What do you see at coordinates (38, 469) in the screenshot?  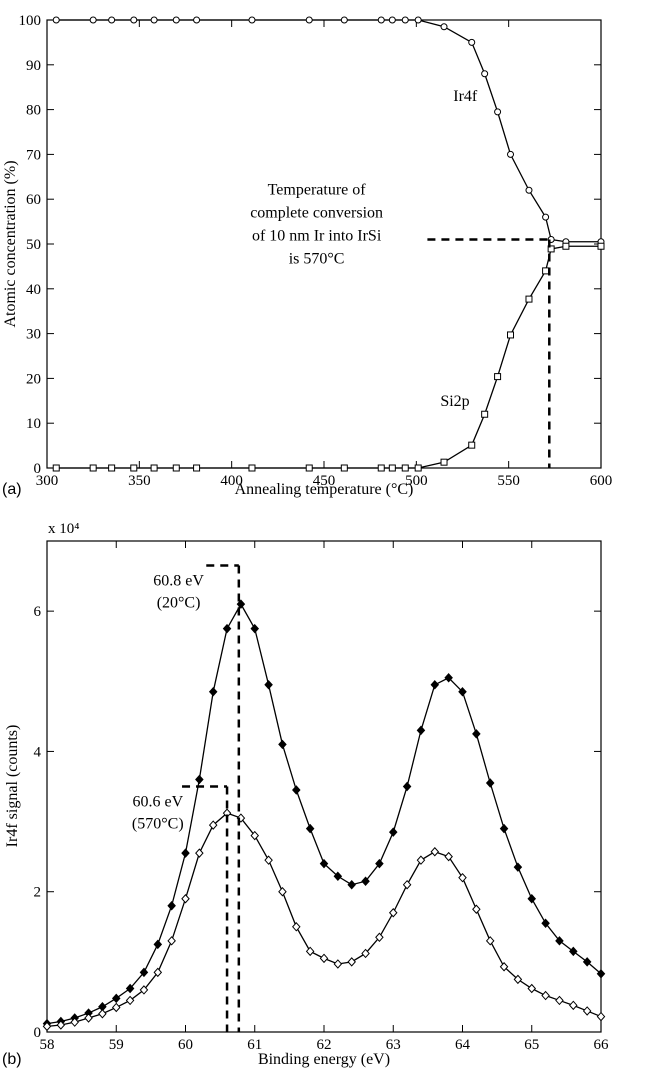 I see `panel-a-y-tick-label-0: 0` at bounding box center [38, 469].